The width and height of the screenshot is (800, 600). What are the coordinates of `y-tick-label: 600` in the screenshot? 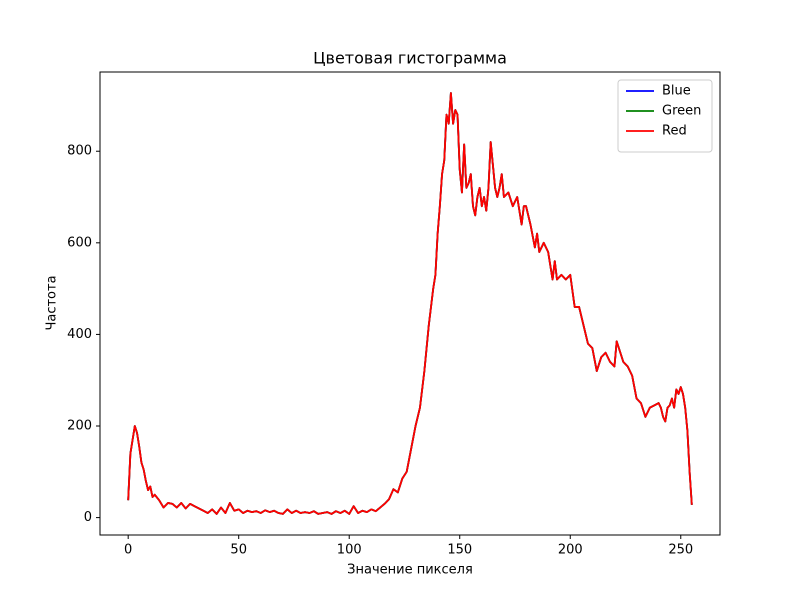 It's located at (79, 242).